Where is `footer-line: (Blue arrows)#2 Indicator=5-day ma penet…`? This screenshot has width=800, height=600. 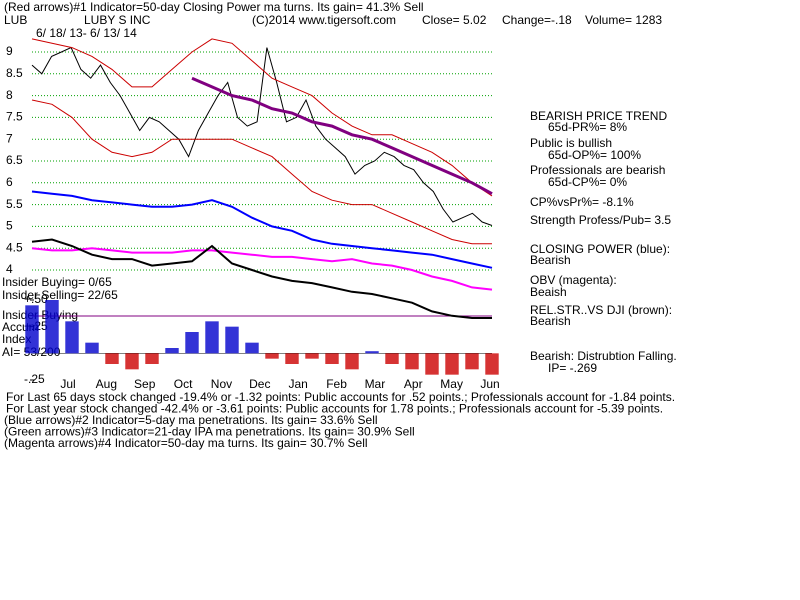
footer-line: (Blue arrows)#2 Indicator=5-day ma penet… is located at coordinates (191, 420).